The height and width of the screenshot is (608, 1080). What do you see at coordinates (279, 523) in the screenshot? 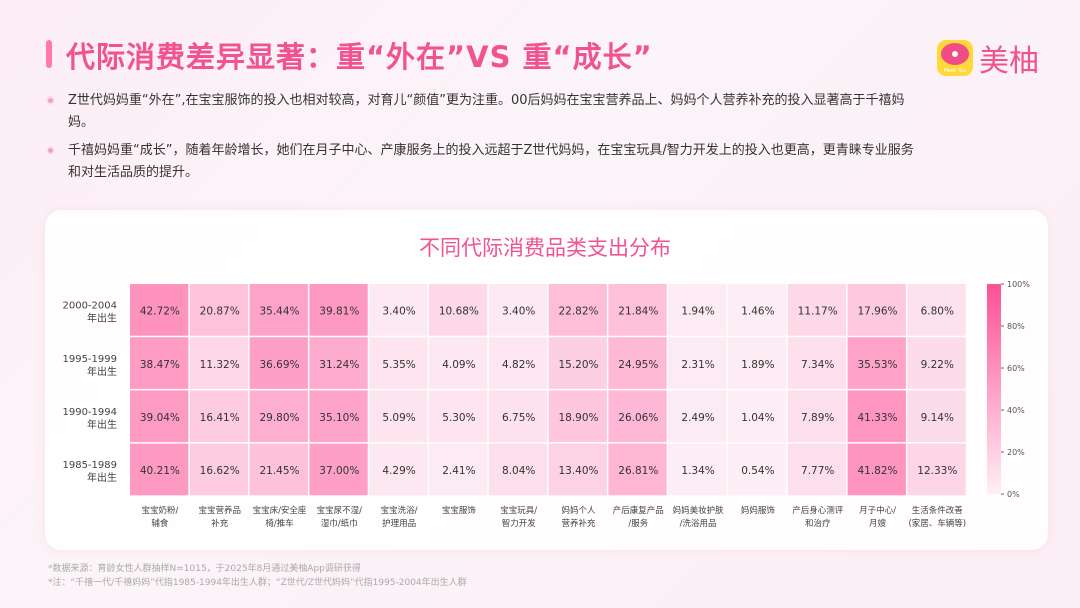
I see `column-label: 椅/推车` at bounding box center [279, 523].